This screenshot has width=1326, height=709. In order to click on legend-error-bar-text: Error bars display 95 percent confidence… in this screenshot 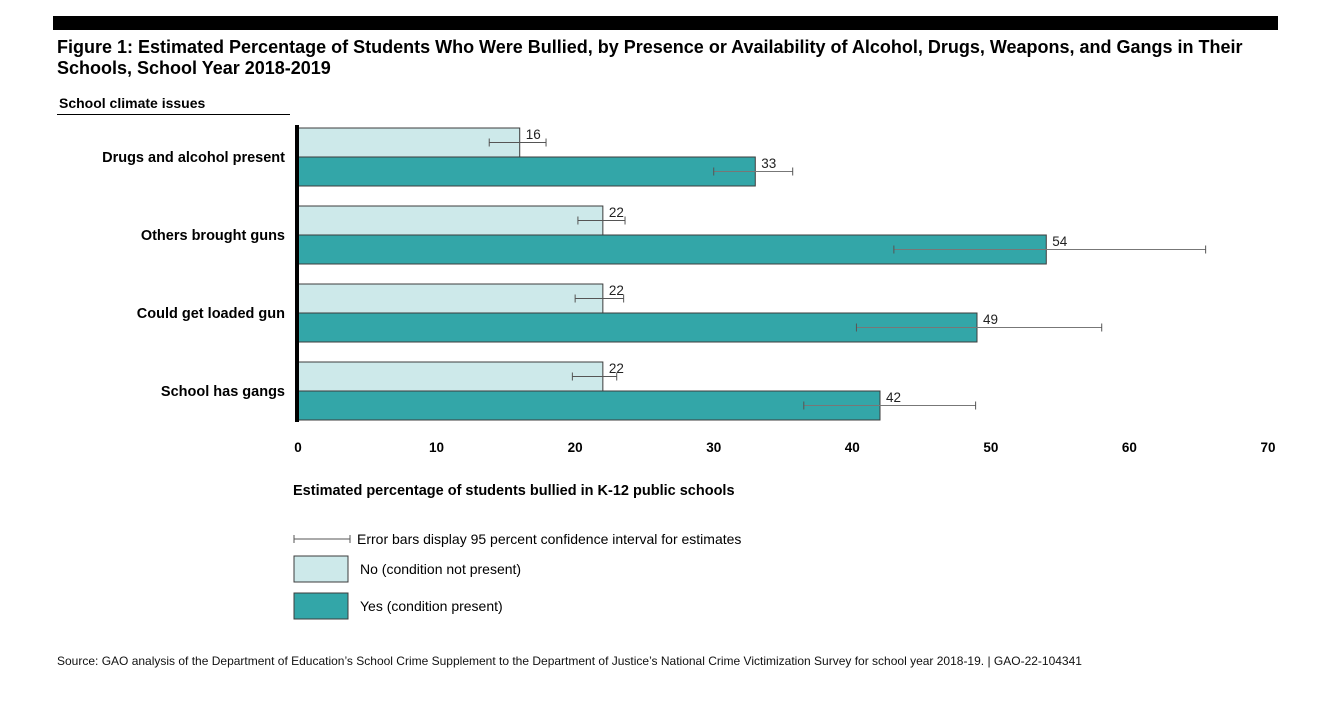, I will do `click(549, 539)`.